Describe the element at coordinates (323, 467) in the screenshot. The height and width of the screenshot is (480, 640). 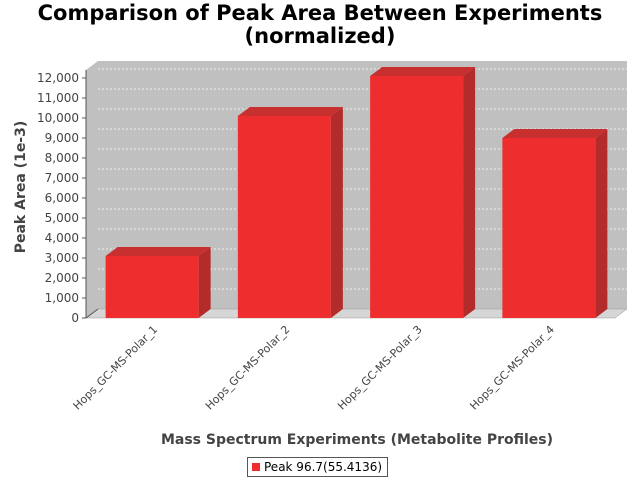
I see `legend-label: Peak 96.7(55.4136)` at that location.